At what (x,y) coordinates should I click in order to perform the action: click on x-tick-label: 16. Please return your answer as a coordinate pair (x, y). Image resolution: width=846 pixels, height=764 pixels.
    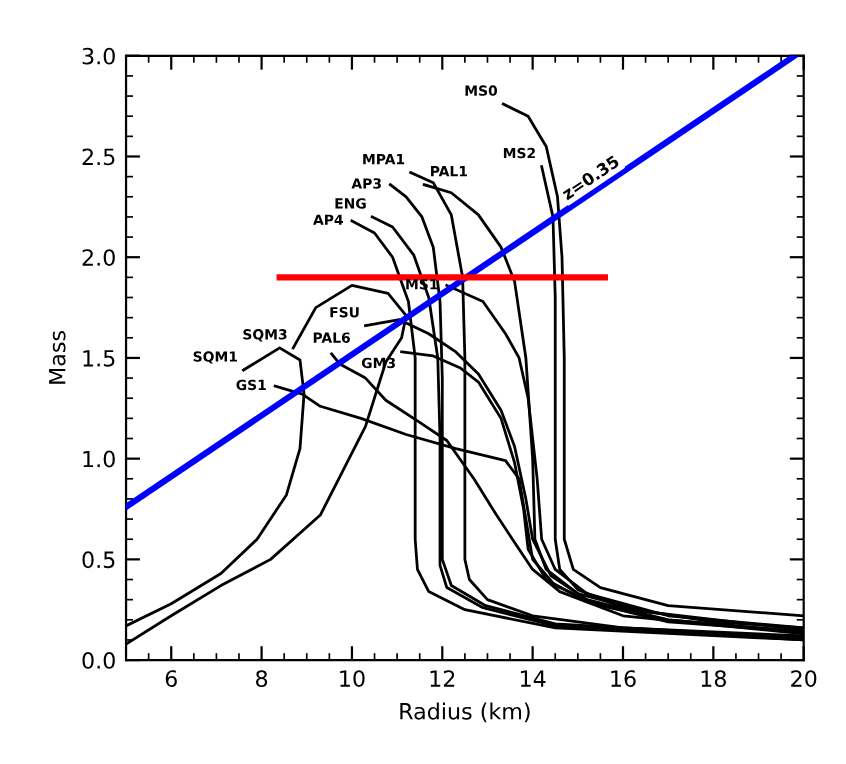
    Looking at the image, I should click on (623, 679).